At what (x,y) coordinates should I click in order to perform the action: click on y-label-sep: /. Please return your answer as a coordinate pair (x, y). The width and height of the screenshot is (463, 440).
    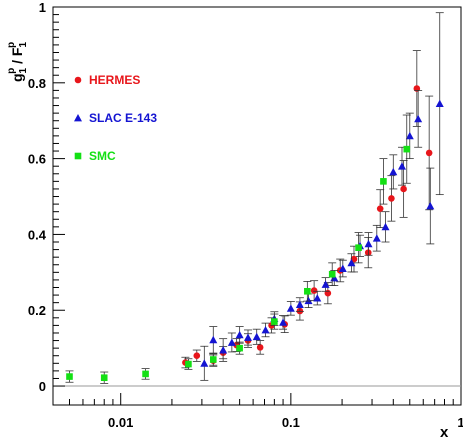
    Looking at the image, I should click on (17, 62).